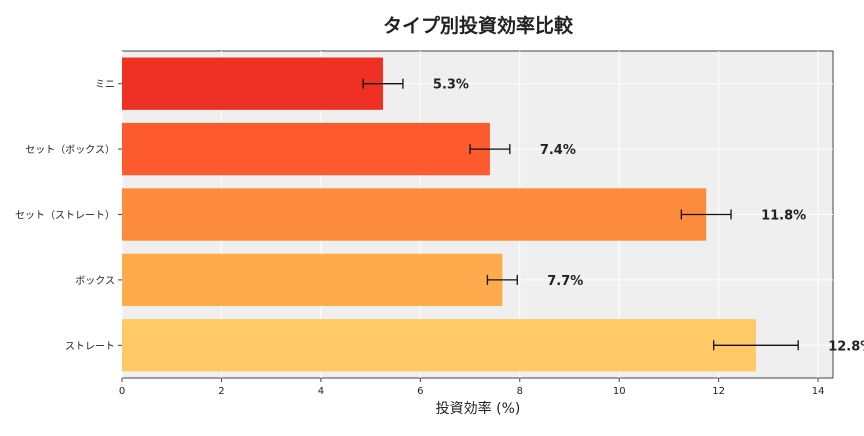 Image resolution: width=864 pixels, height=436 pixels. I want to click on data-label: 7.7%, so click(565, 281).